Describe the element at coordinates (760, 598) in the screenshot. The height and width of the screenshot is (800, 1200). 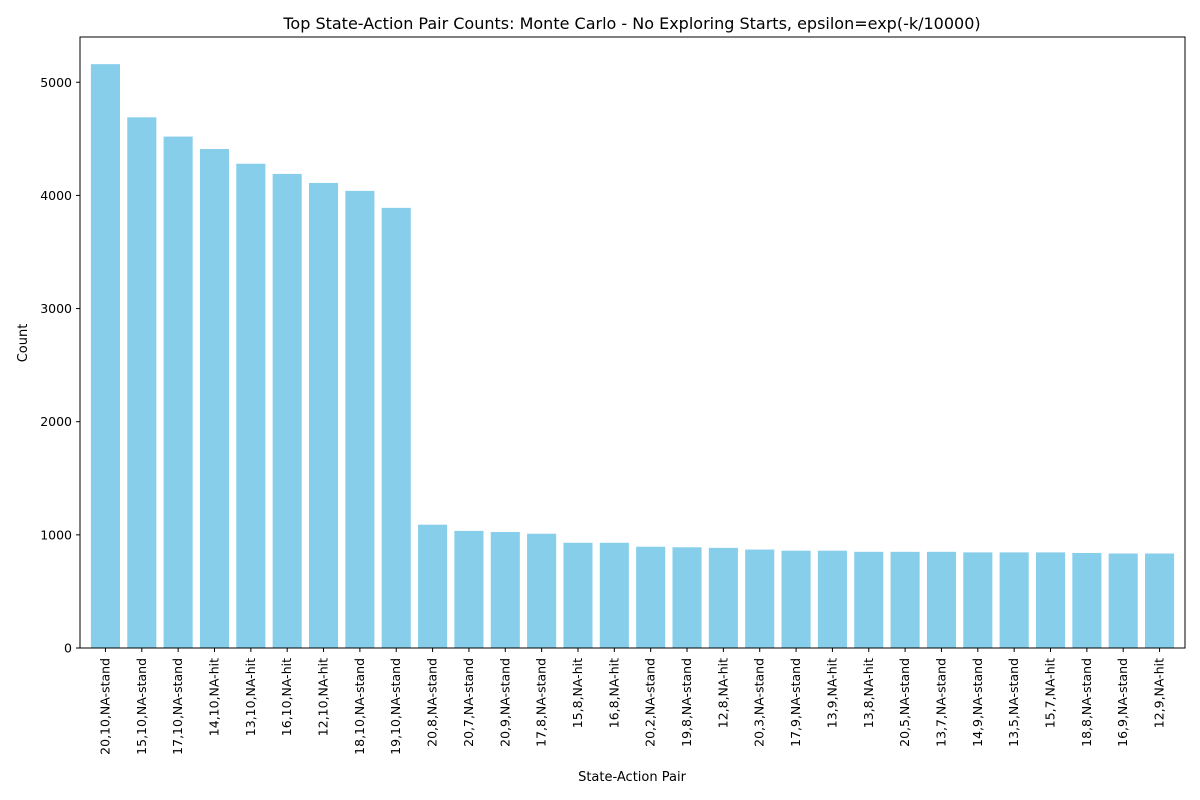
I see `bar-20,3,NA-stand` at that location.